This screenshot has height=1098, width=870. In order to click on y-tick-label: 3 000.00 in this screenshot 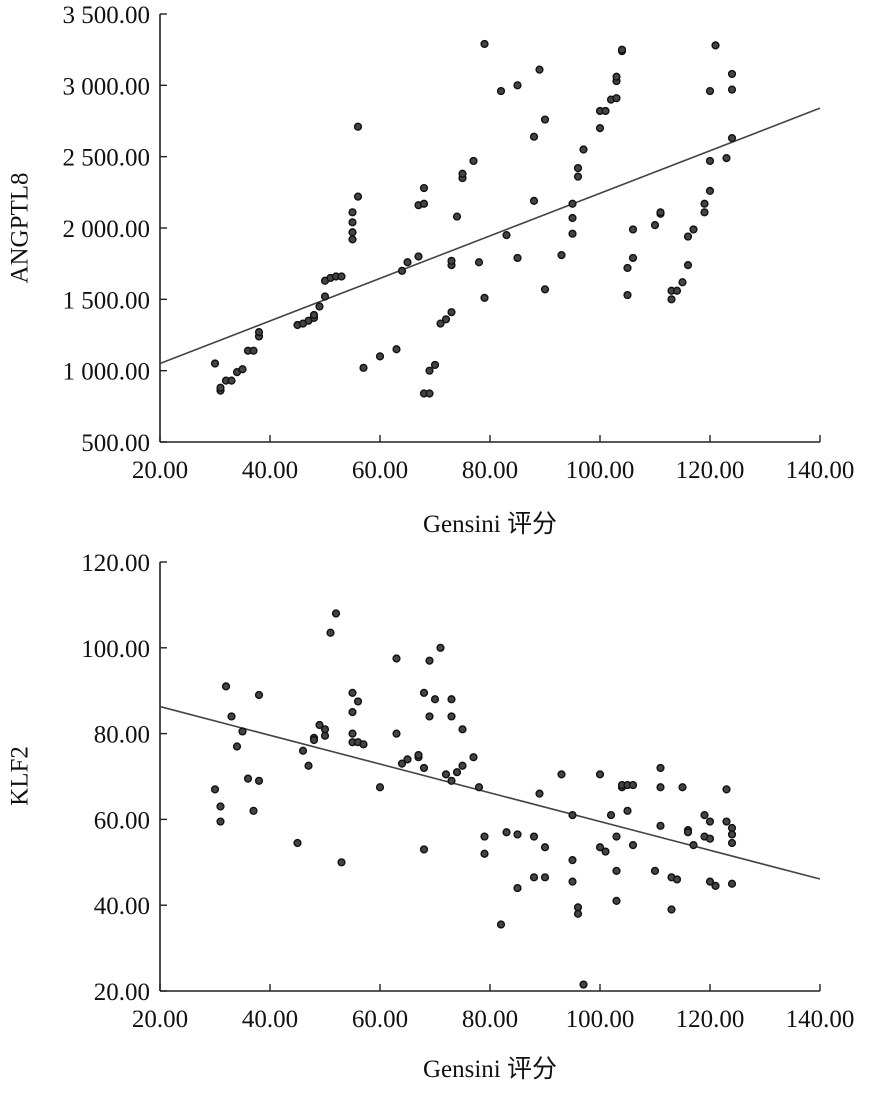, I will do `click(107, 86)`.